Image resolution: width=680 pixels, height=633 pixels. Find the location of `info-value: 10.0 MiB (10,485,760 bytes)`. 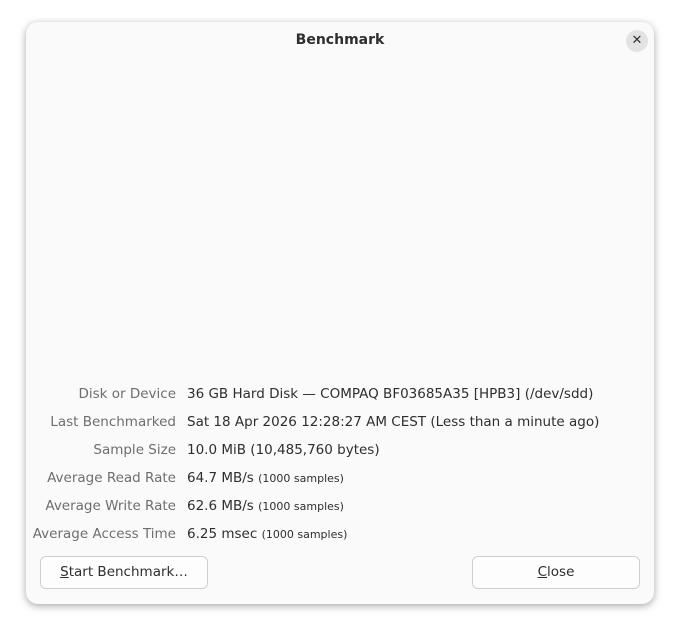

info-value: 10.0 MiB (10,485,760 bytes) is located at coordinates (283, 450).